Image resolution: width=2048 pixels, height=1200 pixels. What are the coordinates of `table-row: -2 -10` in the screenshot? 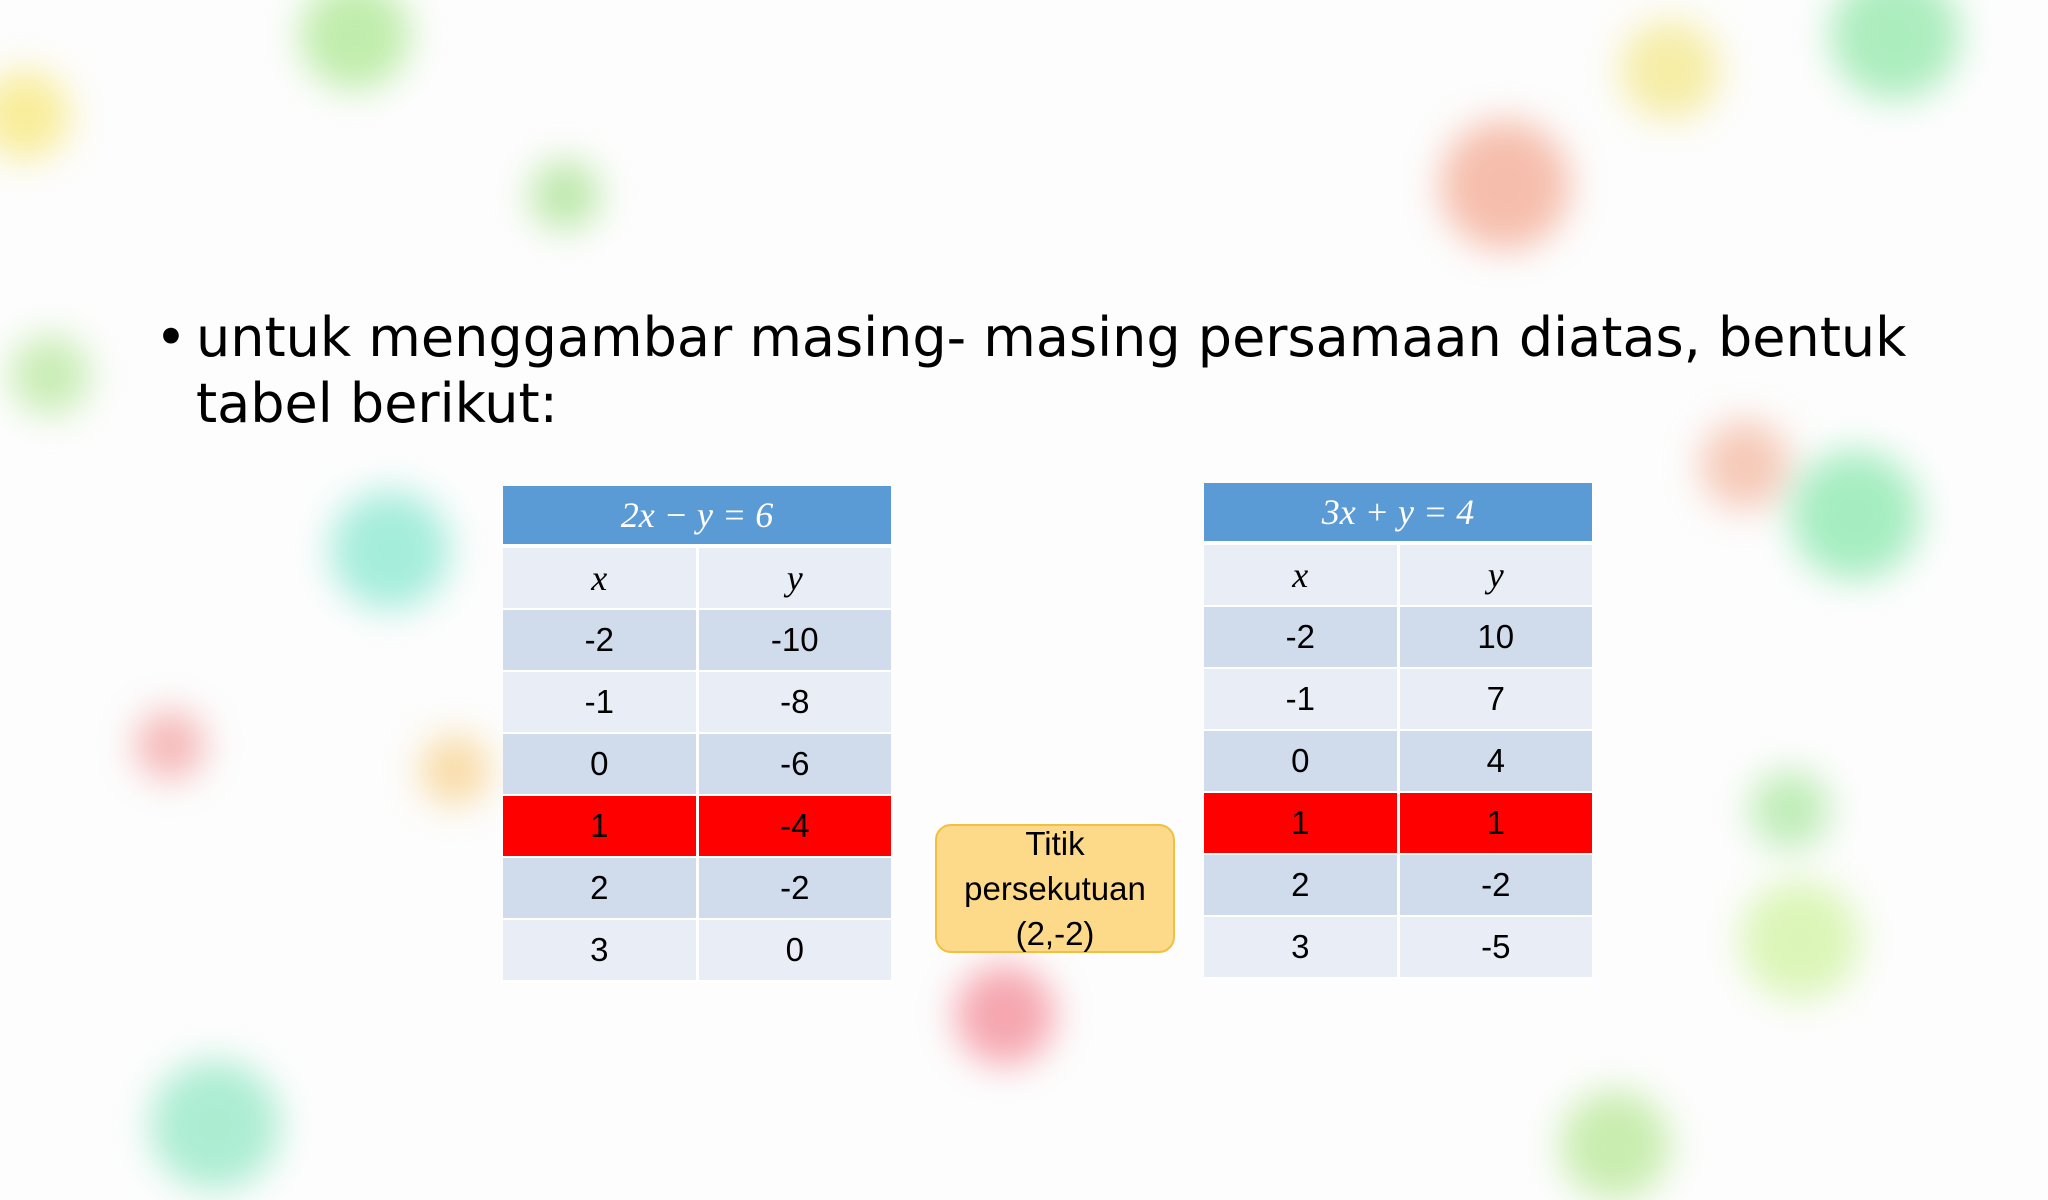 It's located at (697, 641).